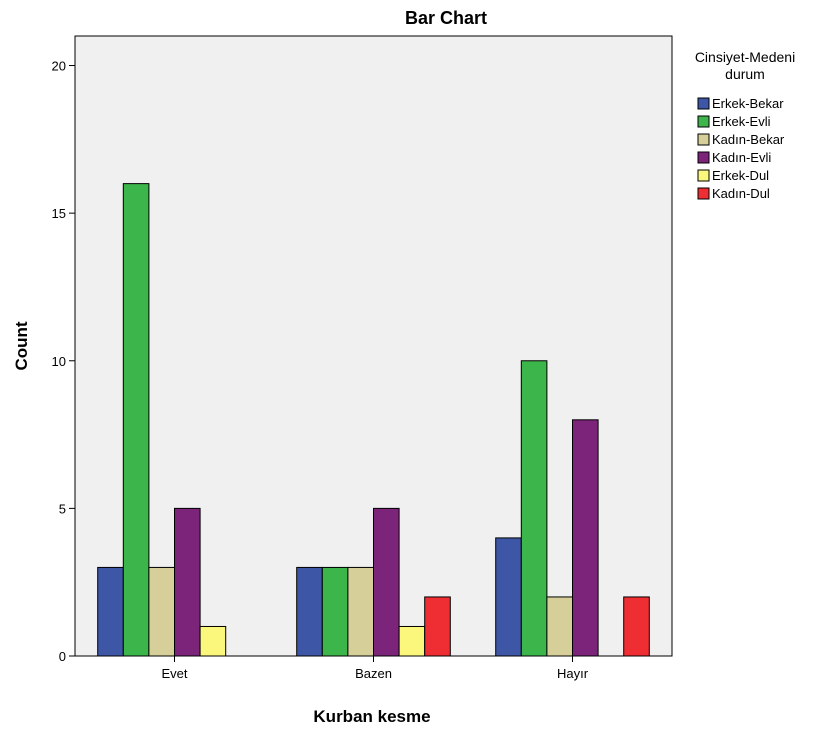 The image size is (821, 729). Describe the element at coordinates (213, 641) in the screenshot. I see `bar-evet-erkek-dul` at that location.